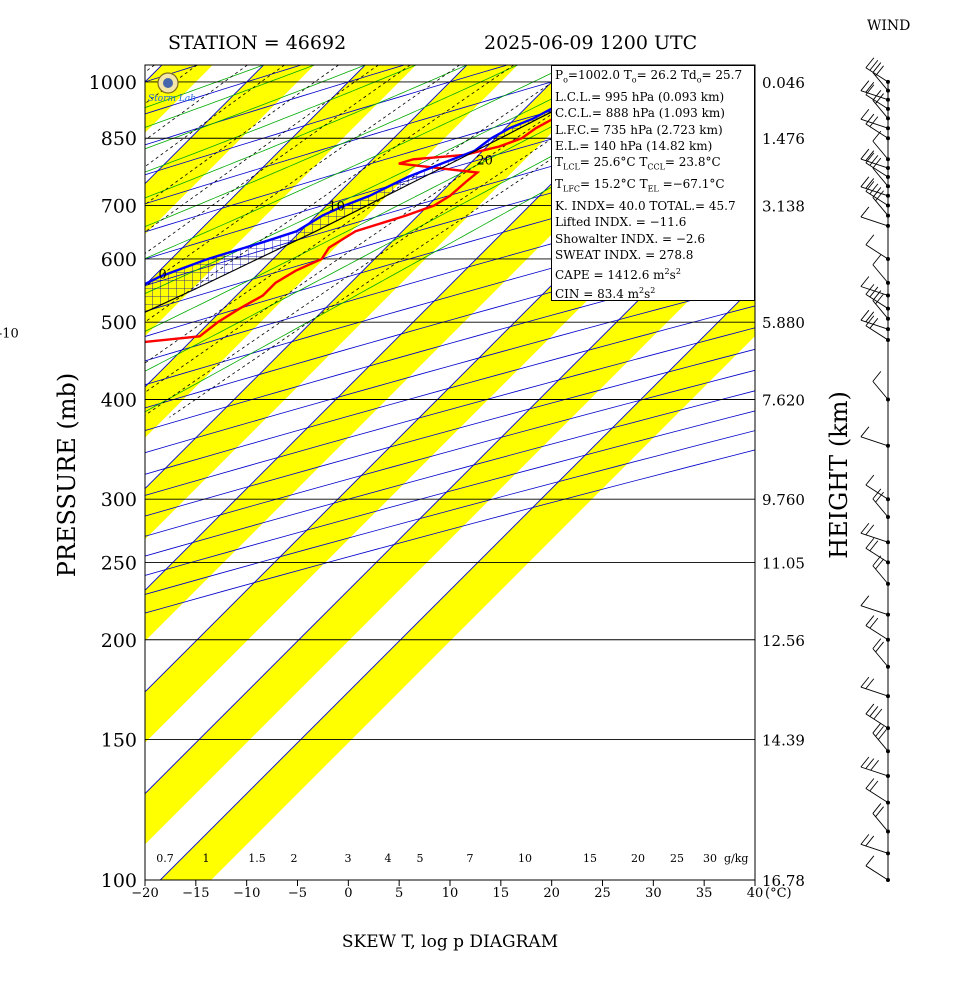 The height and width of the screenshot is (1004, 960). What do you see at coordinates (778, 893) in the screenshot?
I see `temperature-unit-label: (°C)` at bounding box center [778, 893].